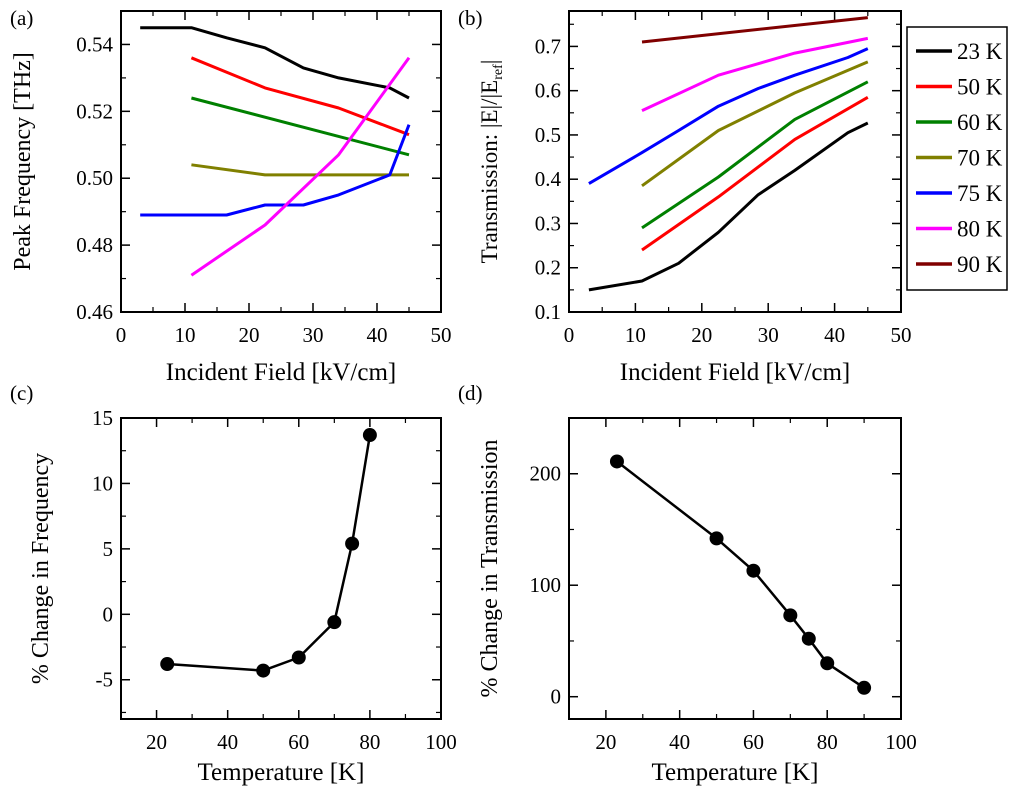 This screenshot has height=789, width=1017. Describe the element at coordinates (980, 122) in the screenshot. I see `legend-label: 60 K` at that location.